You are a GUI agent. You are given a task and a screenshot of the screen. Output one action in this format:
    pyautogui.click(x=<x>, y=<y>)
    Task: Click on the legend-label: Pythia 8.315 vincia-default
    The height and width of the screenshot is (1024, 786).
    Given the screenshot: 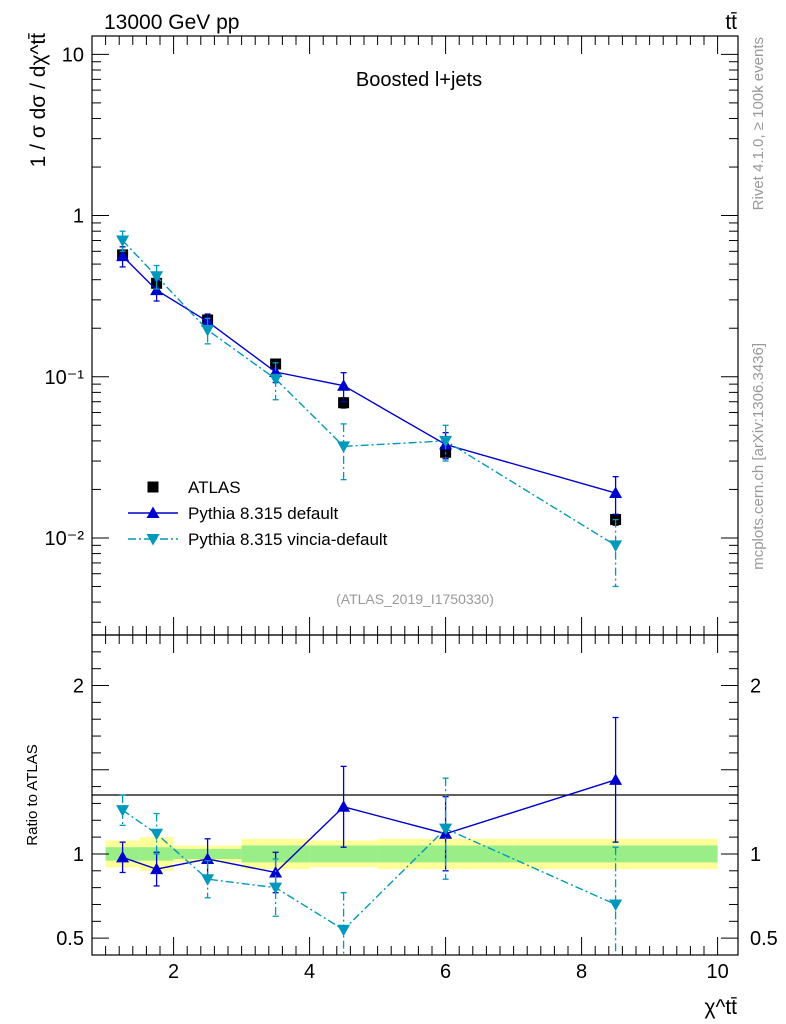 What is the action you would take?
    pyautogui.click(x=288, y=539)
    